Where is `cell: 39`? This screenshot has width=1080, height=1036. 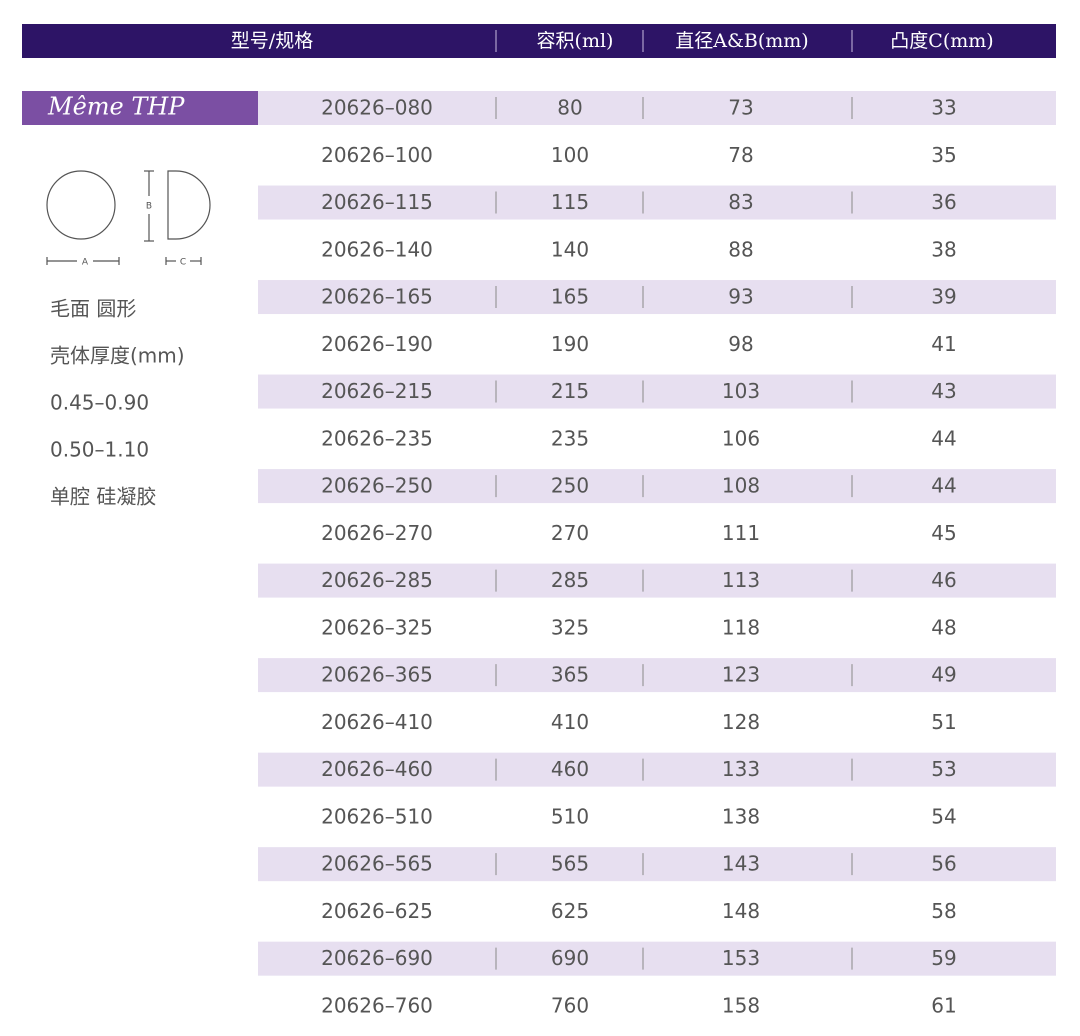 cell: 39 is located at coordinates (943, 297).